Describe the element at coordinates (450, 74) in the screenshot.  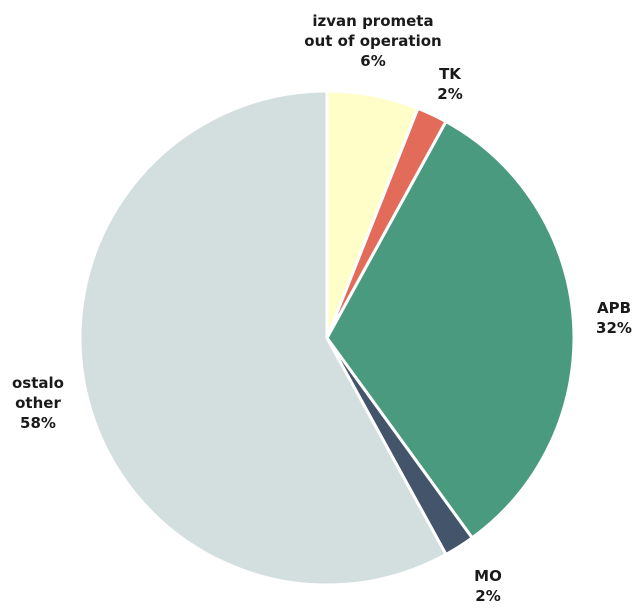
I see `pie-label-line: TK` at that location.